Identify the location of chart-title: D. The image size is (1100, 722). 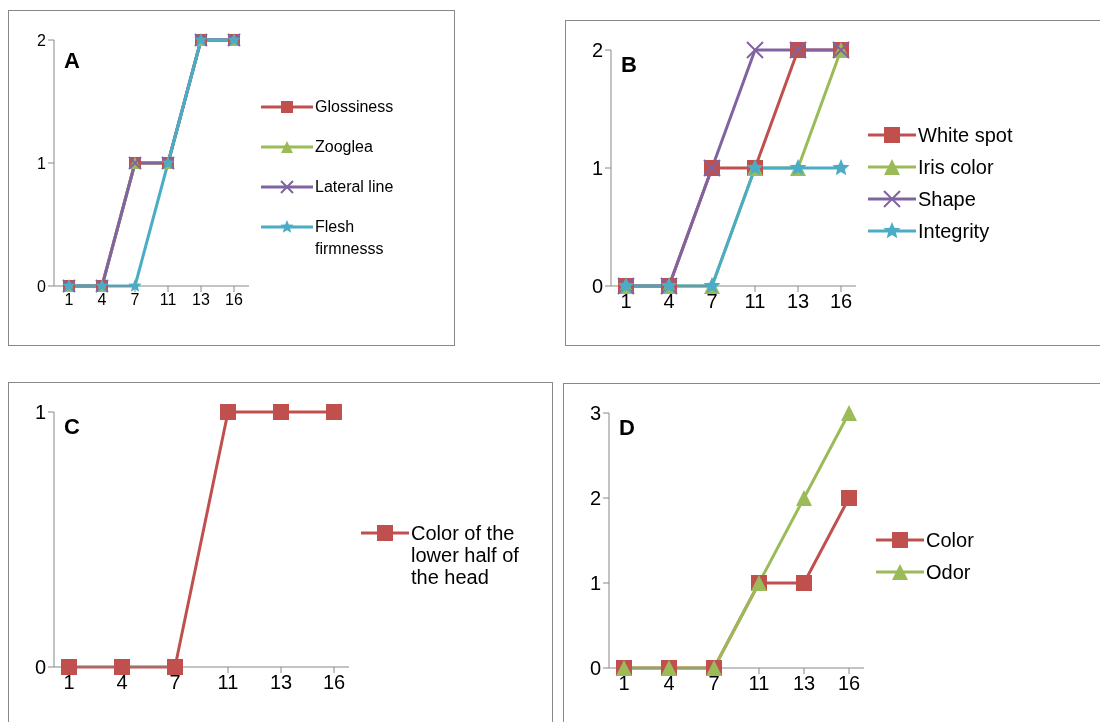
(627, 428).